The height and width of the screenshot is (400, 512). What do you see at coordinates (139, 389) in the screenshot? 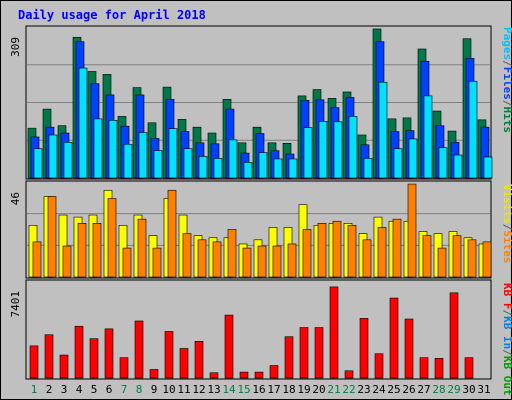
I see `x-tick-label: 8` at bounding box center [139, 389].